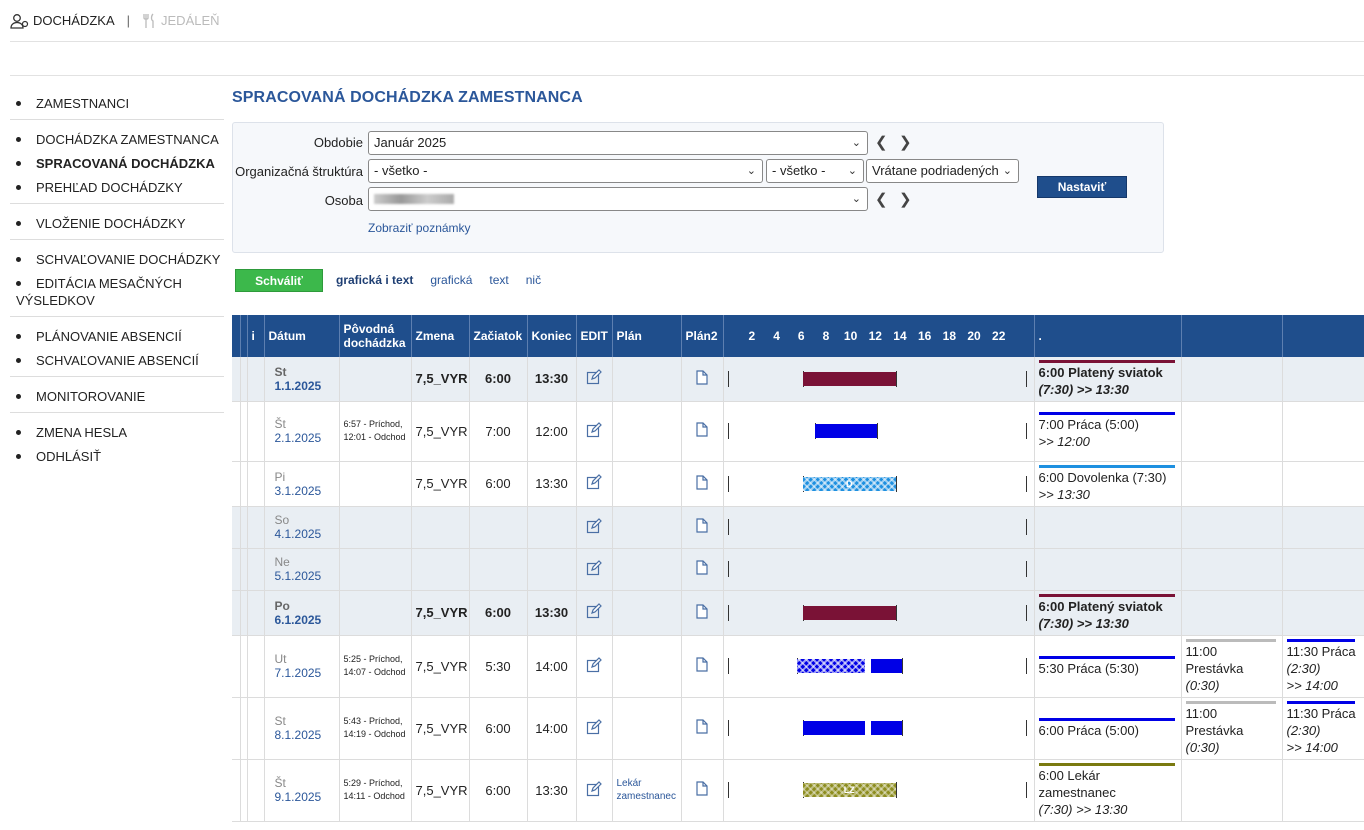  Describe the element at coordinates (798, 569) in the screenshot. I see `table-row: Ne 5.1.2025` at that location.